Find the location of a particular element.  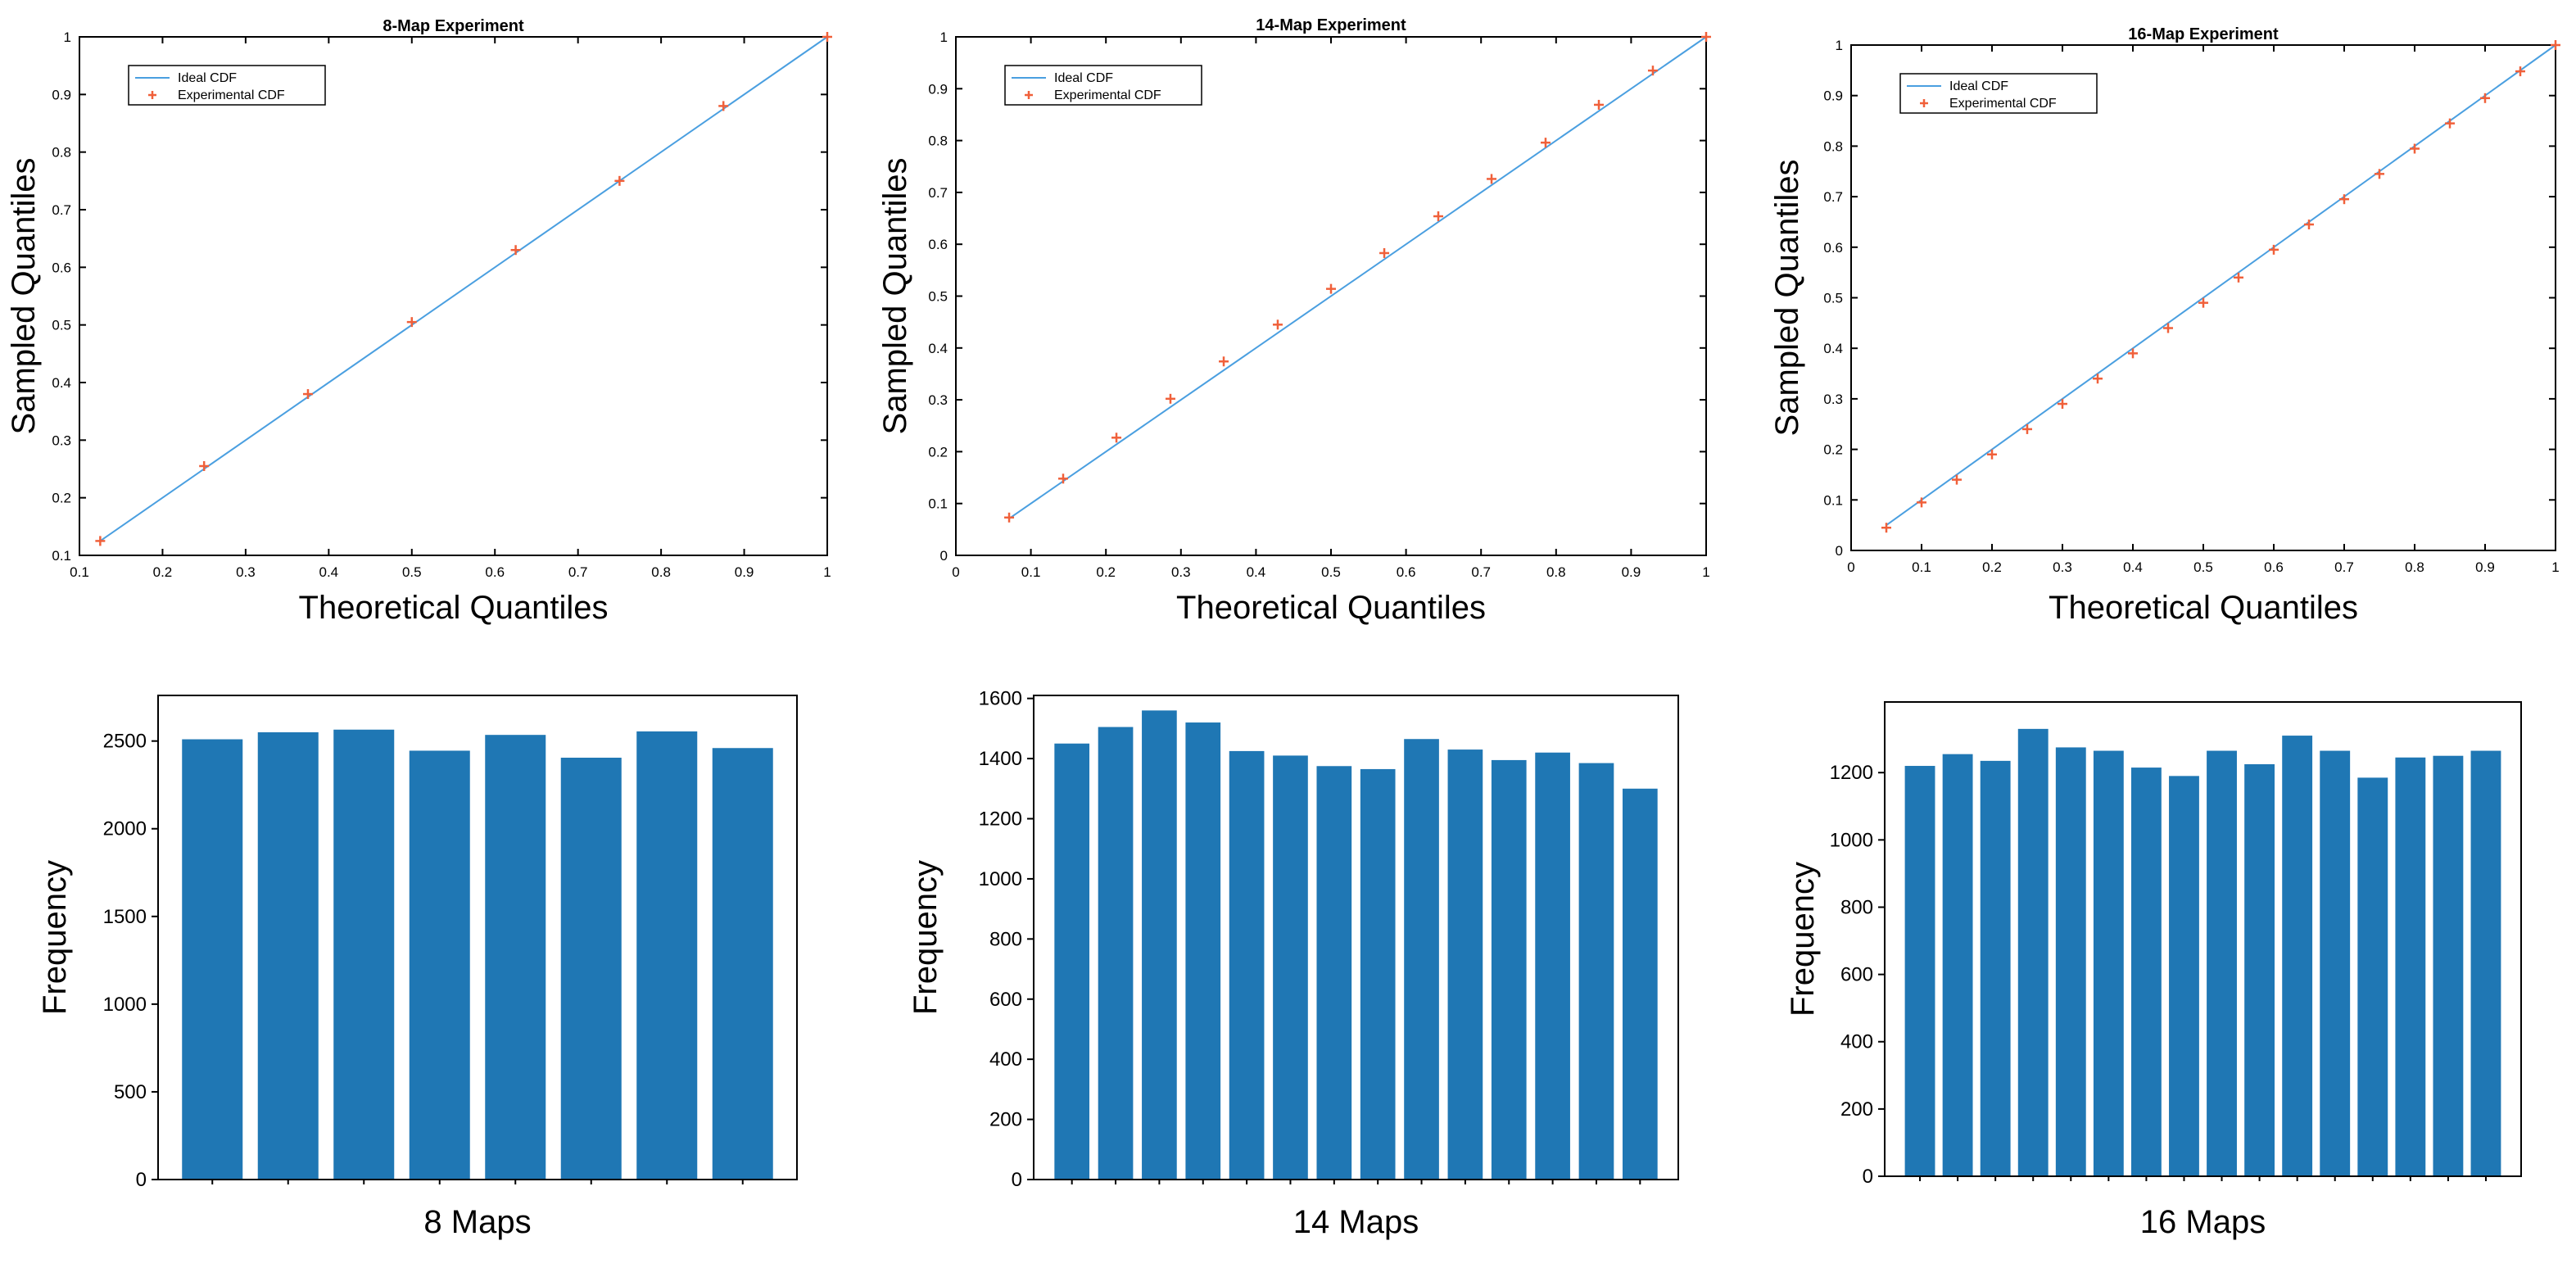

y-tick-label: 2000 is located at coordinates (125, 829).